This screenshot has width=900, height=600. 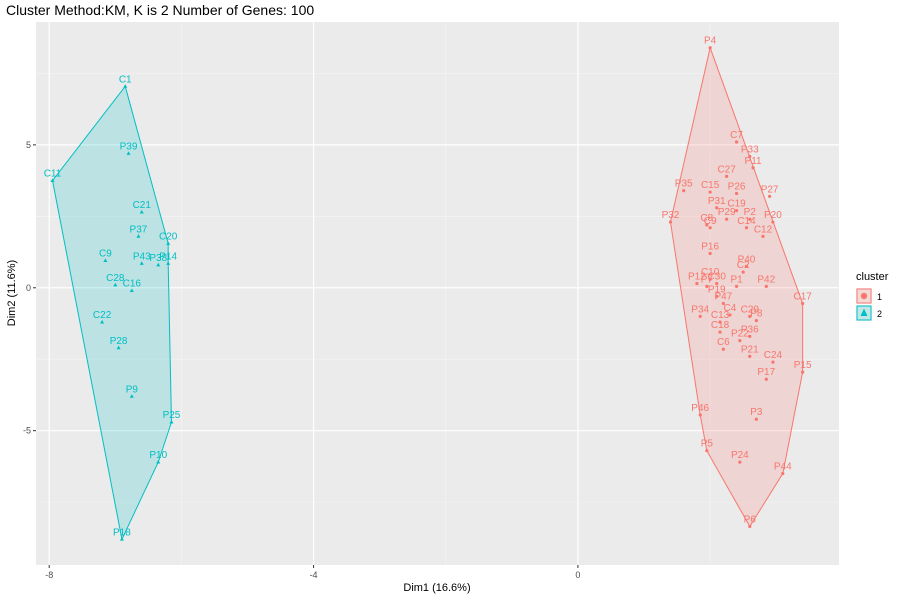 I want to click on point-label: C21, so click(x=142, y=205).